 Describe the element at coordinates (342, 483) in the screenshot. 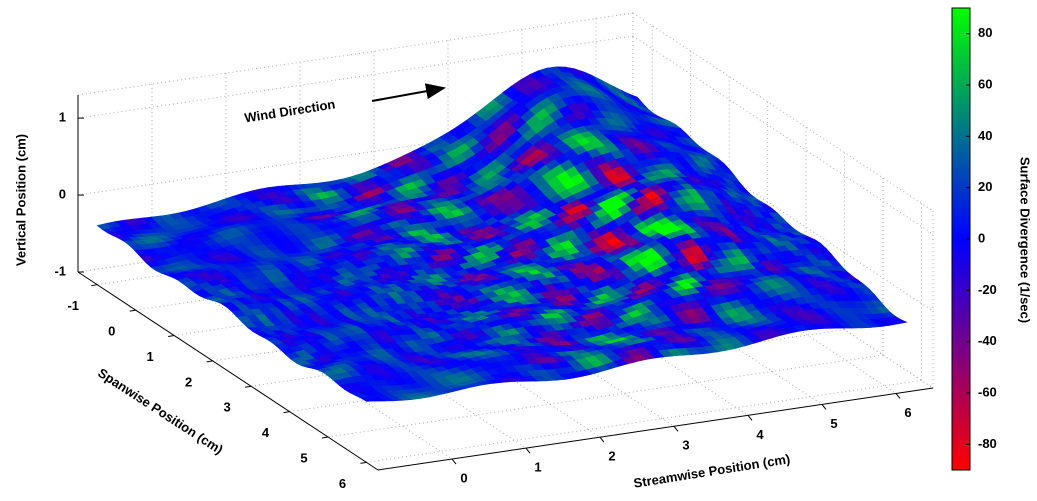

I see `y-tick-label: 6` at that location.